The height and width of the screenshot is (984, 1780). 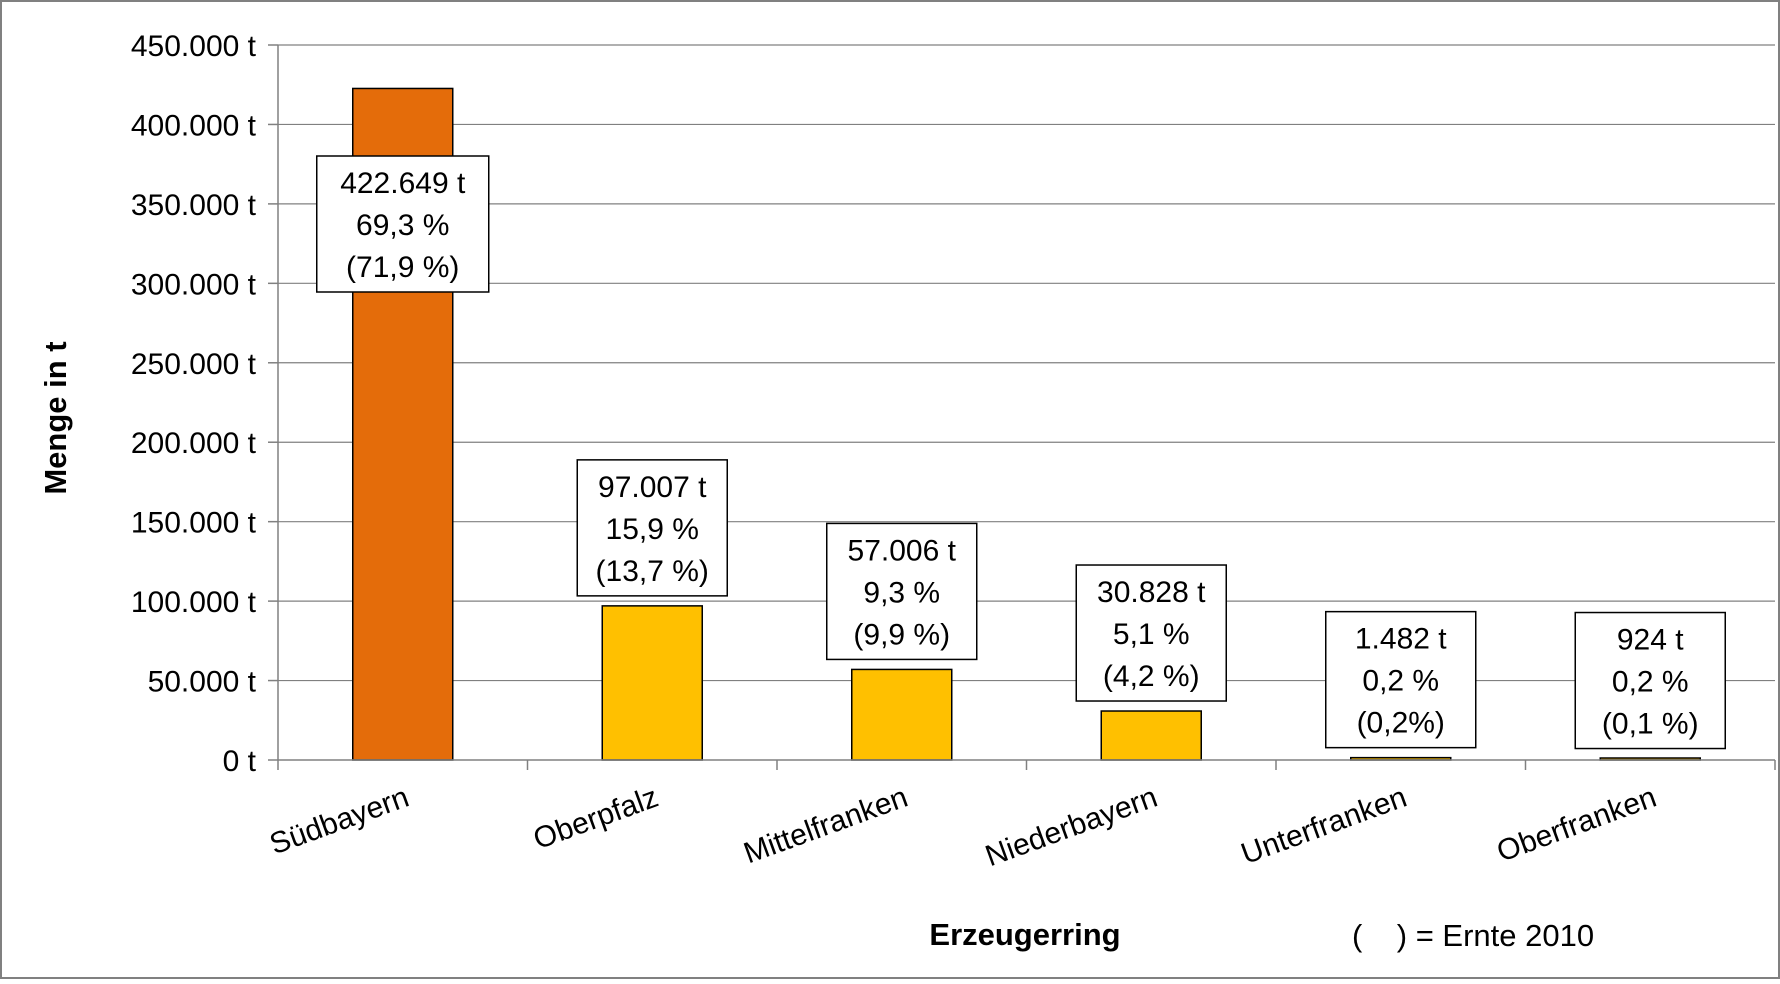 I want to click on y-tick-label: 200.000 t, so click(x=194, y=443).